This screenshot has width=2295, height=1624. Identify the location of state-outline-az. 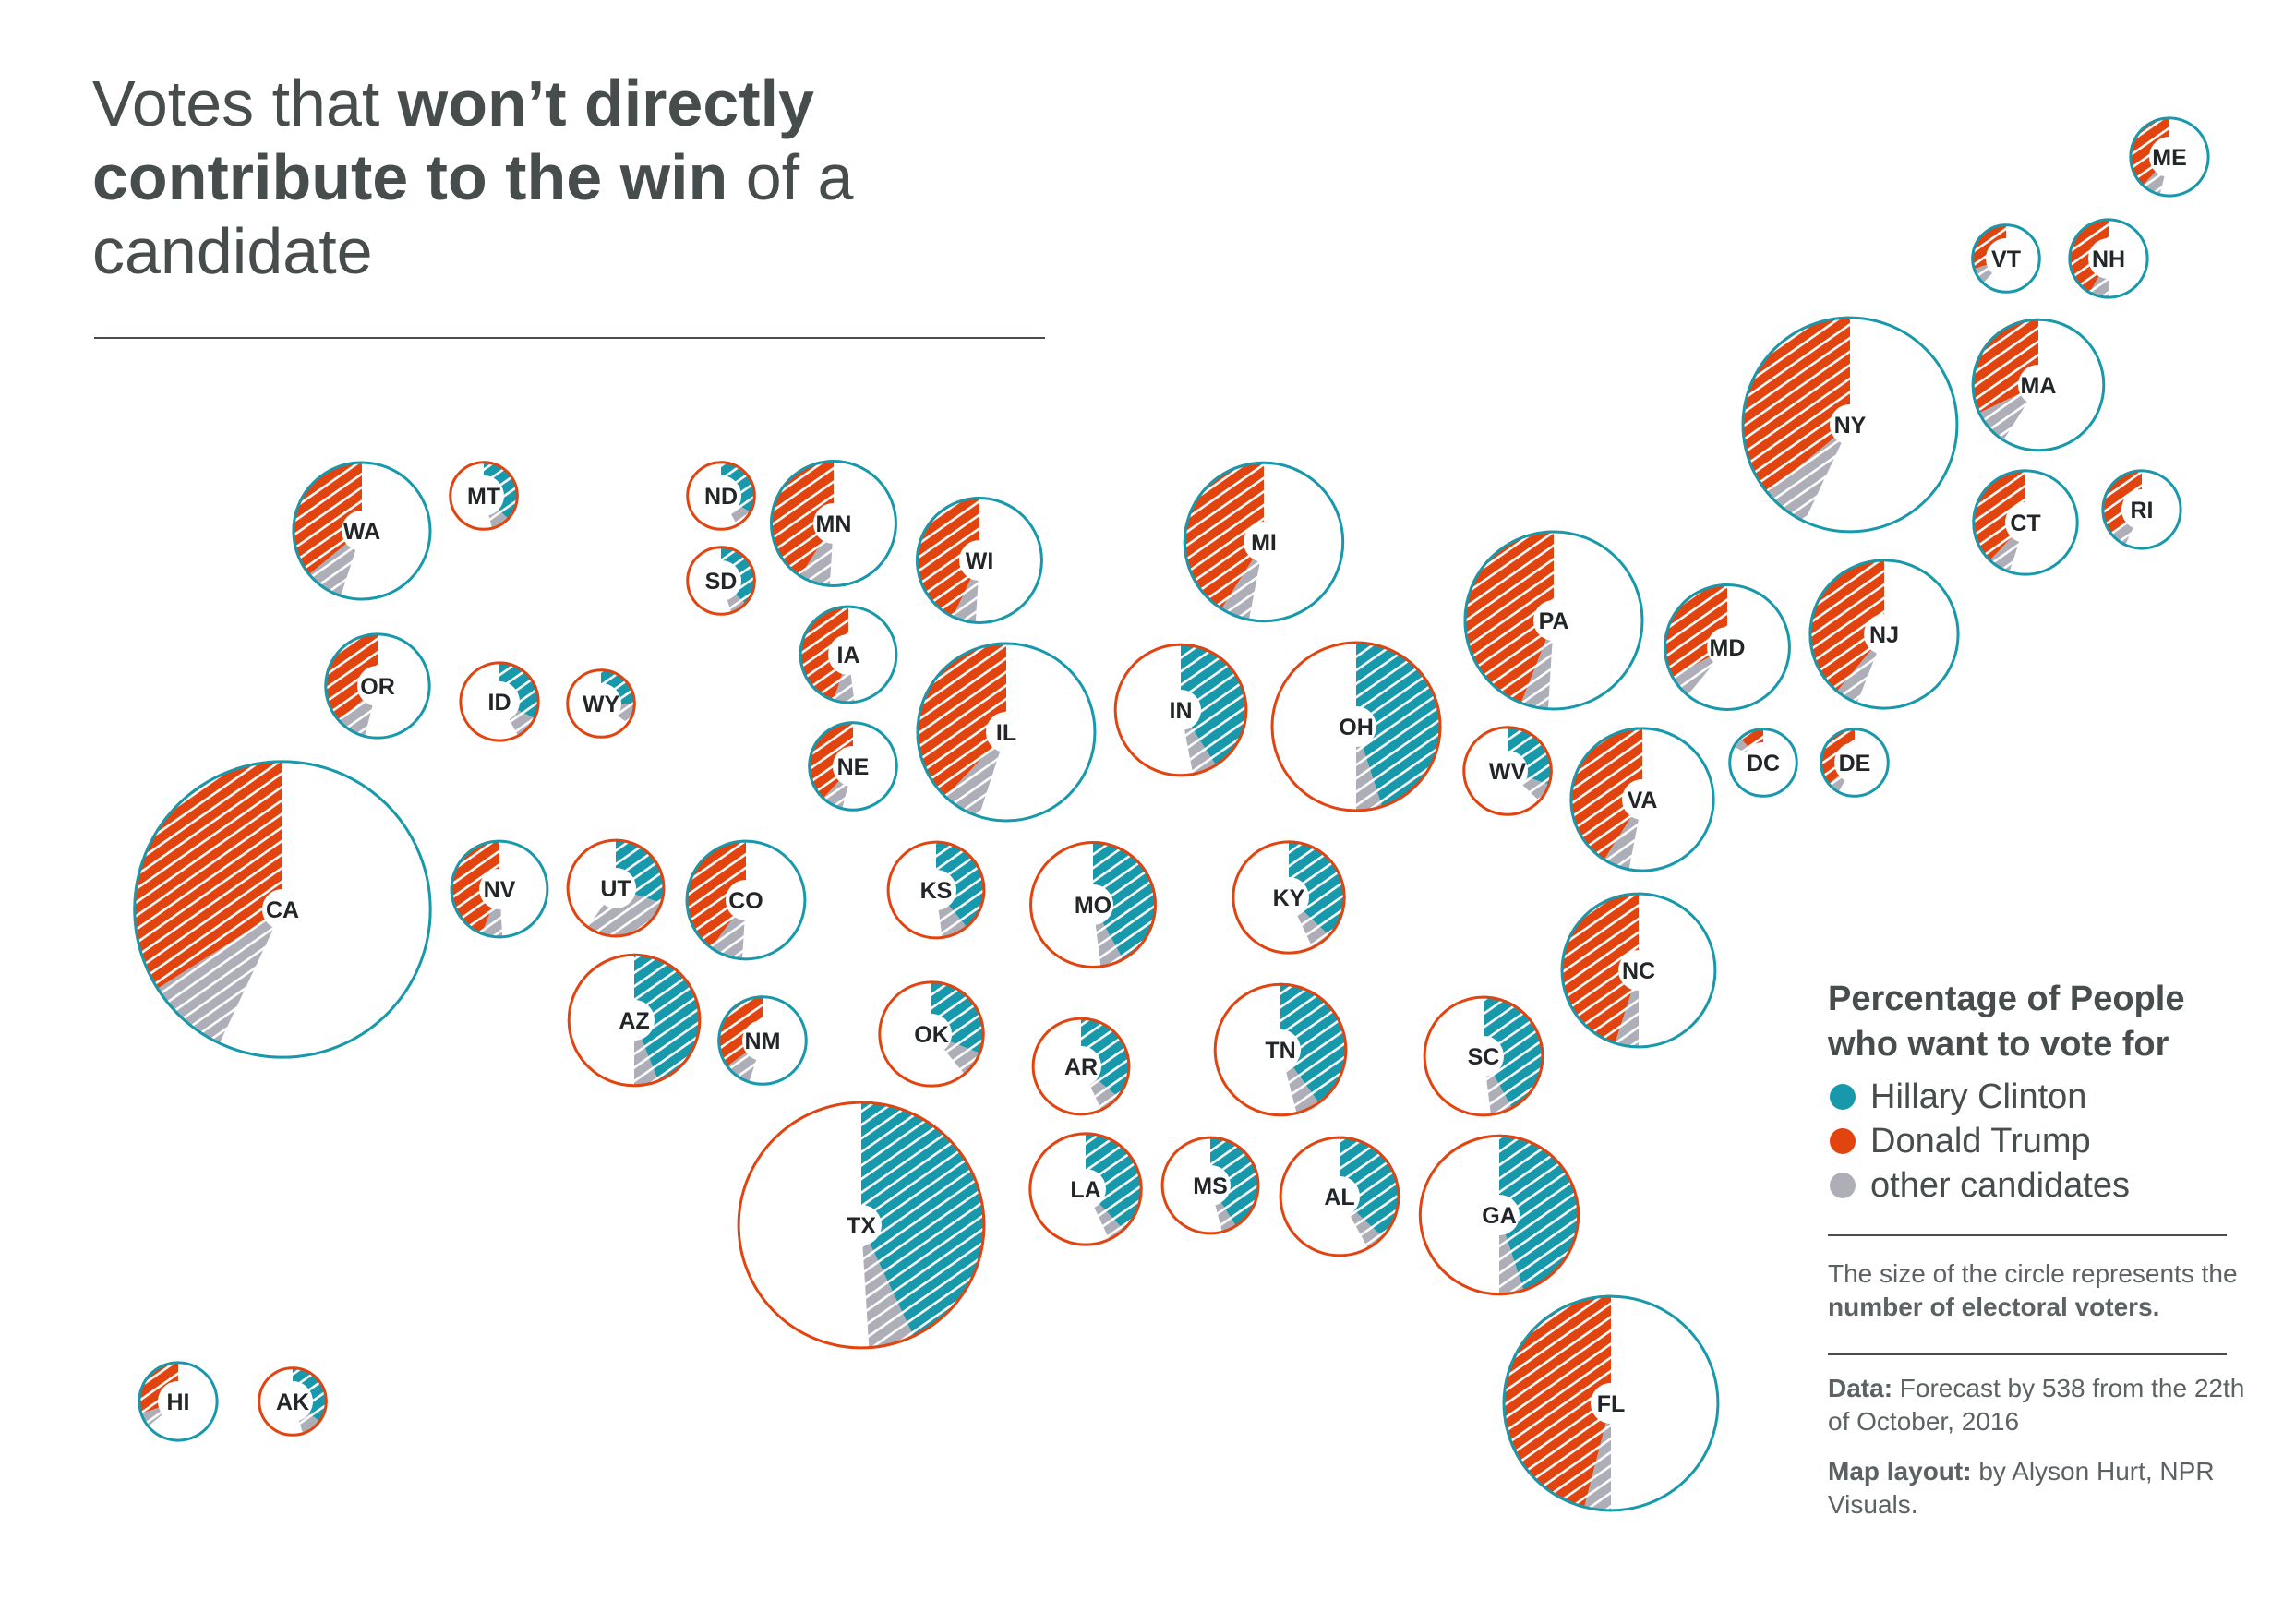
(634, 1020).